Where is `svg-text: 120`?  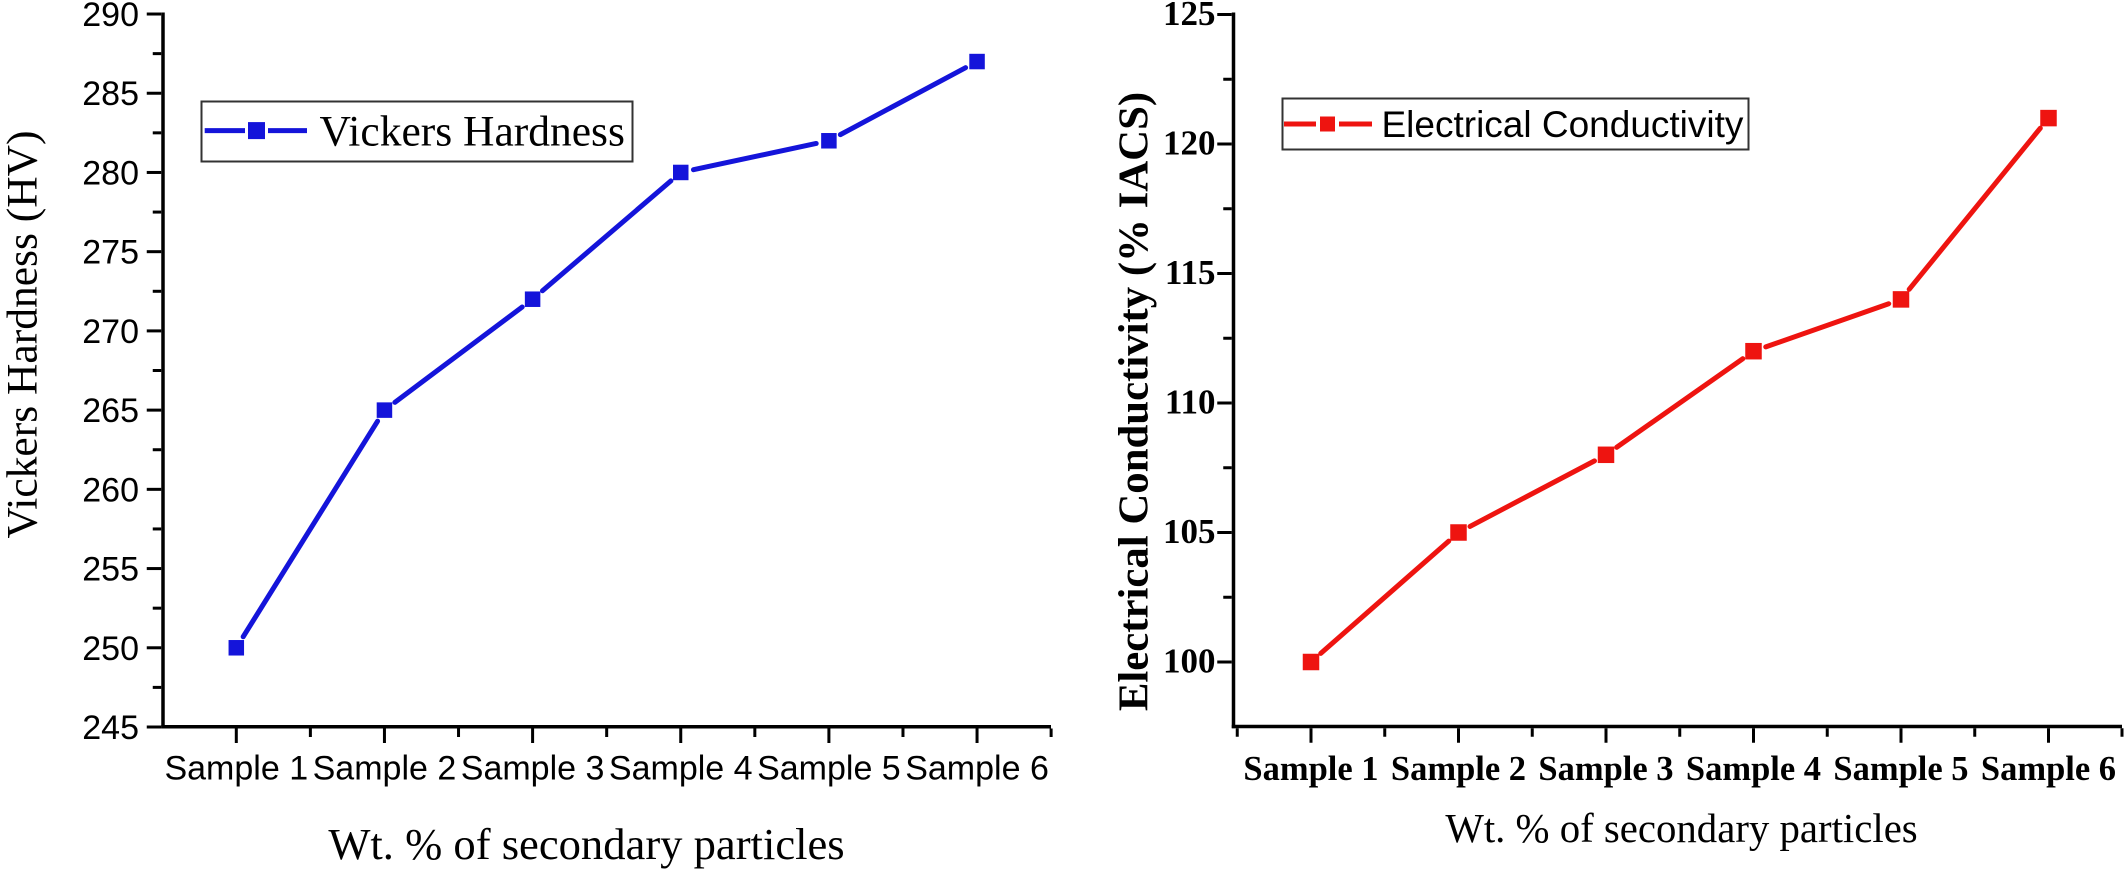
svg-text: 120 is located at coordinates (1189, 143).